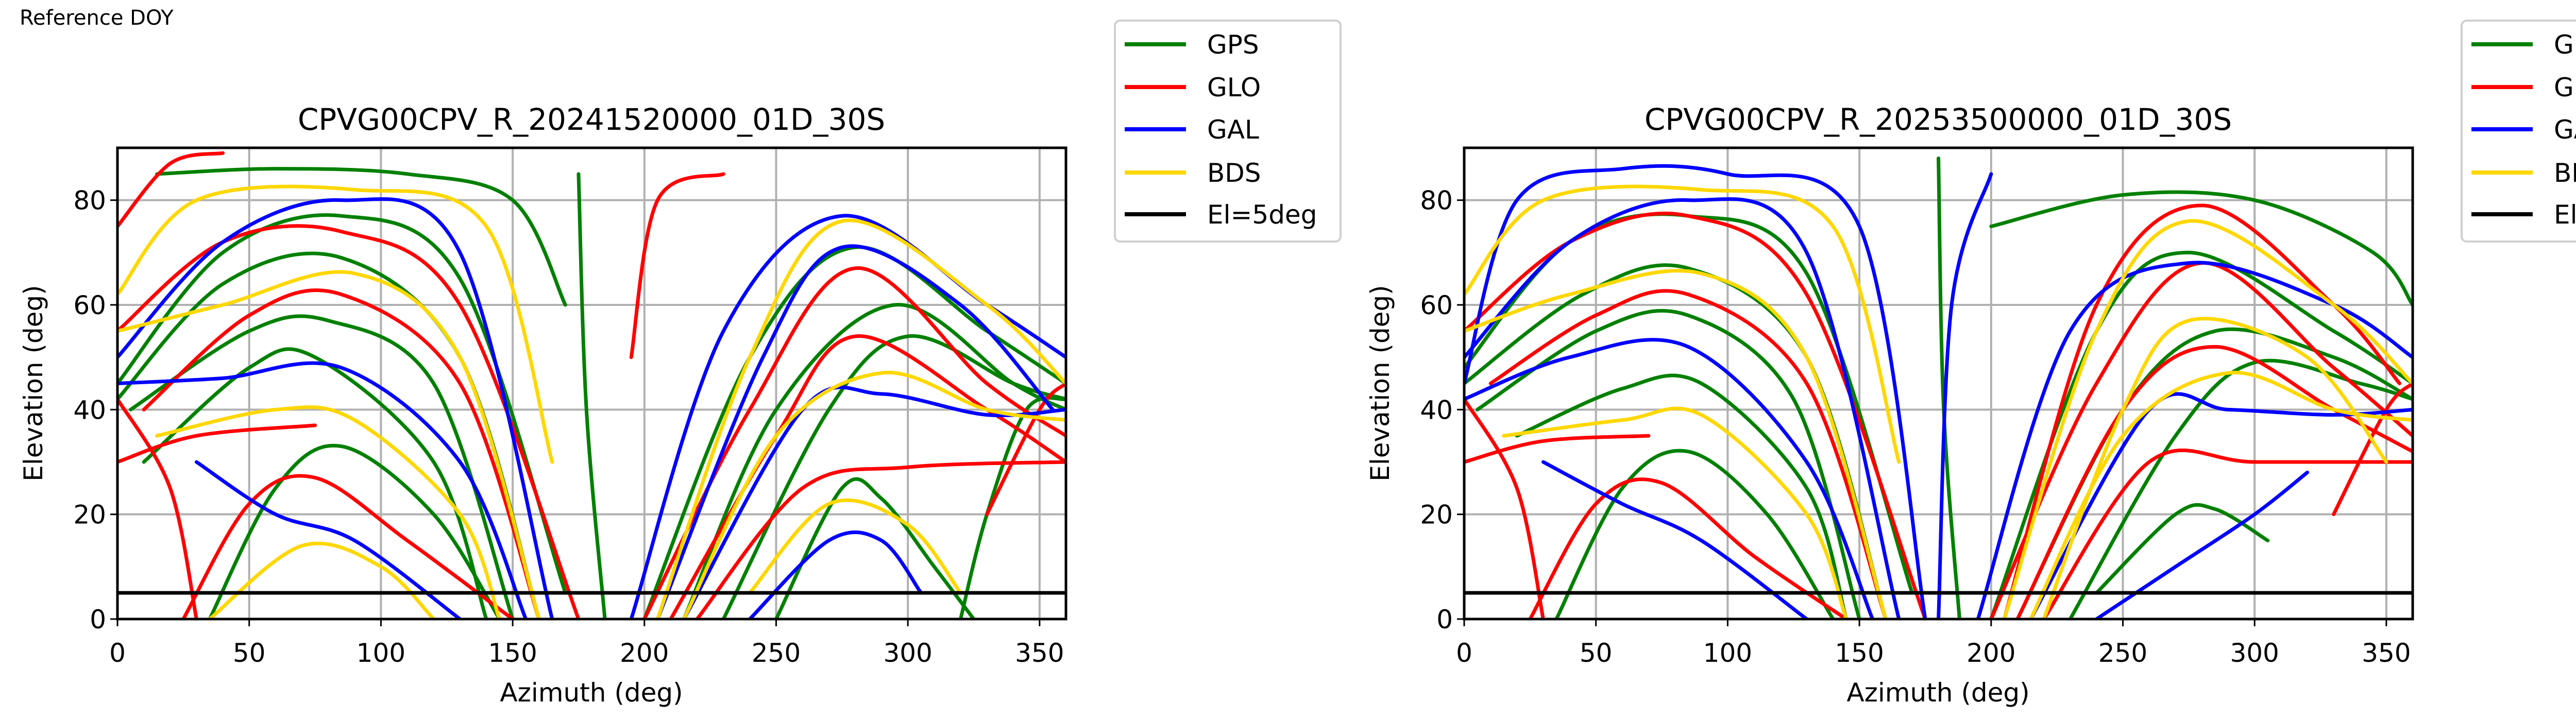 This screenshot has height=720, width=2576. What do you see at coordinates (2565, 87) in the screenshot?
I see `legend-label: GLO` at bounding box center [2565, 87].